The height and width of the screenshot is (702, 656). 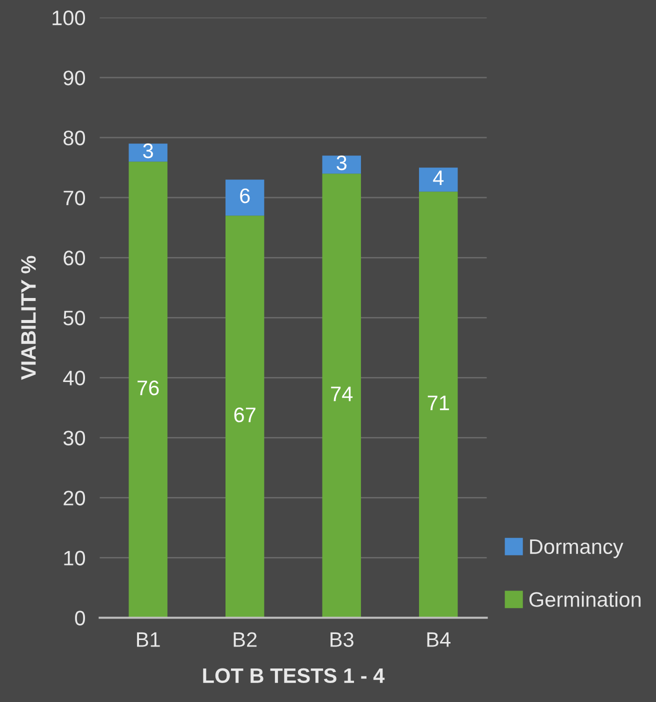 What do you see at coordinates (245, 639) in the screenshot?
I see `x-tick-label: B2` at bounding box center [245, 639].